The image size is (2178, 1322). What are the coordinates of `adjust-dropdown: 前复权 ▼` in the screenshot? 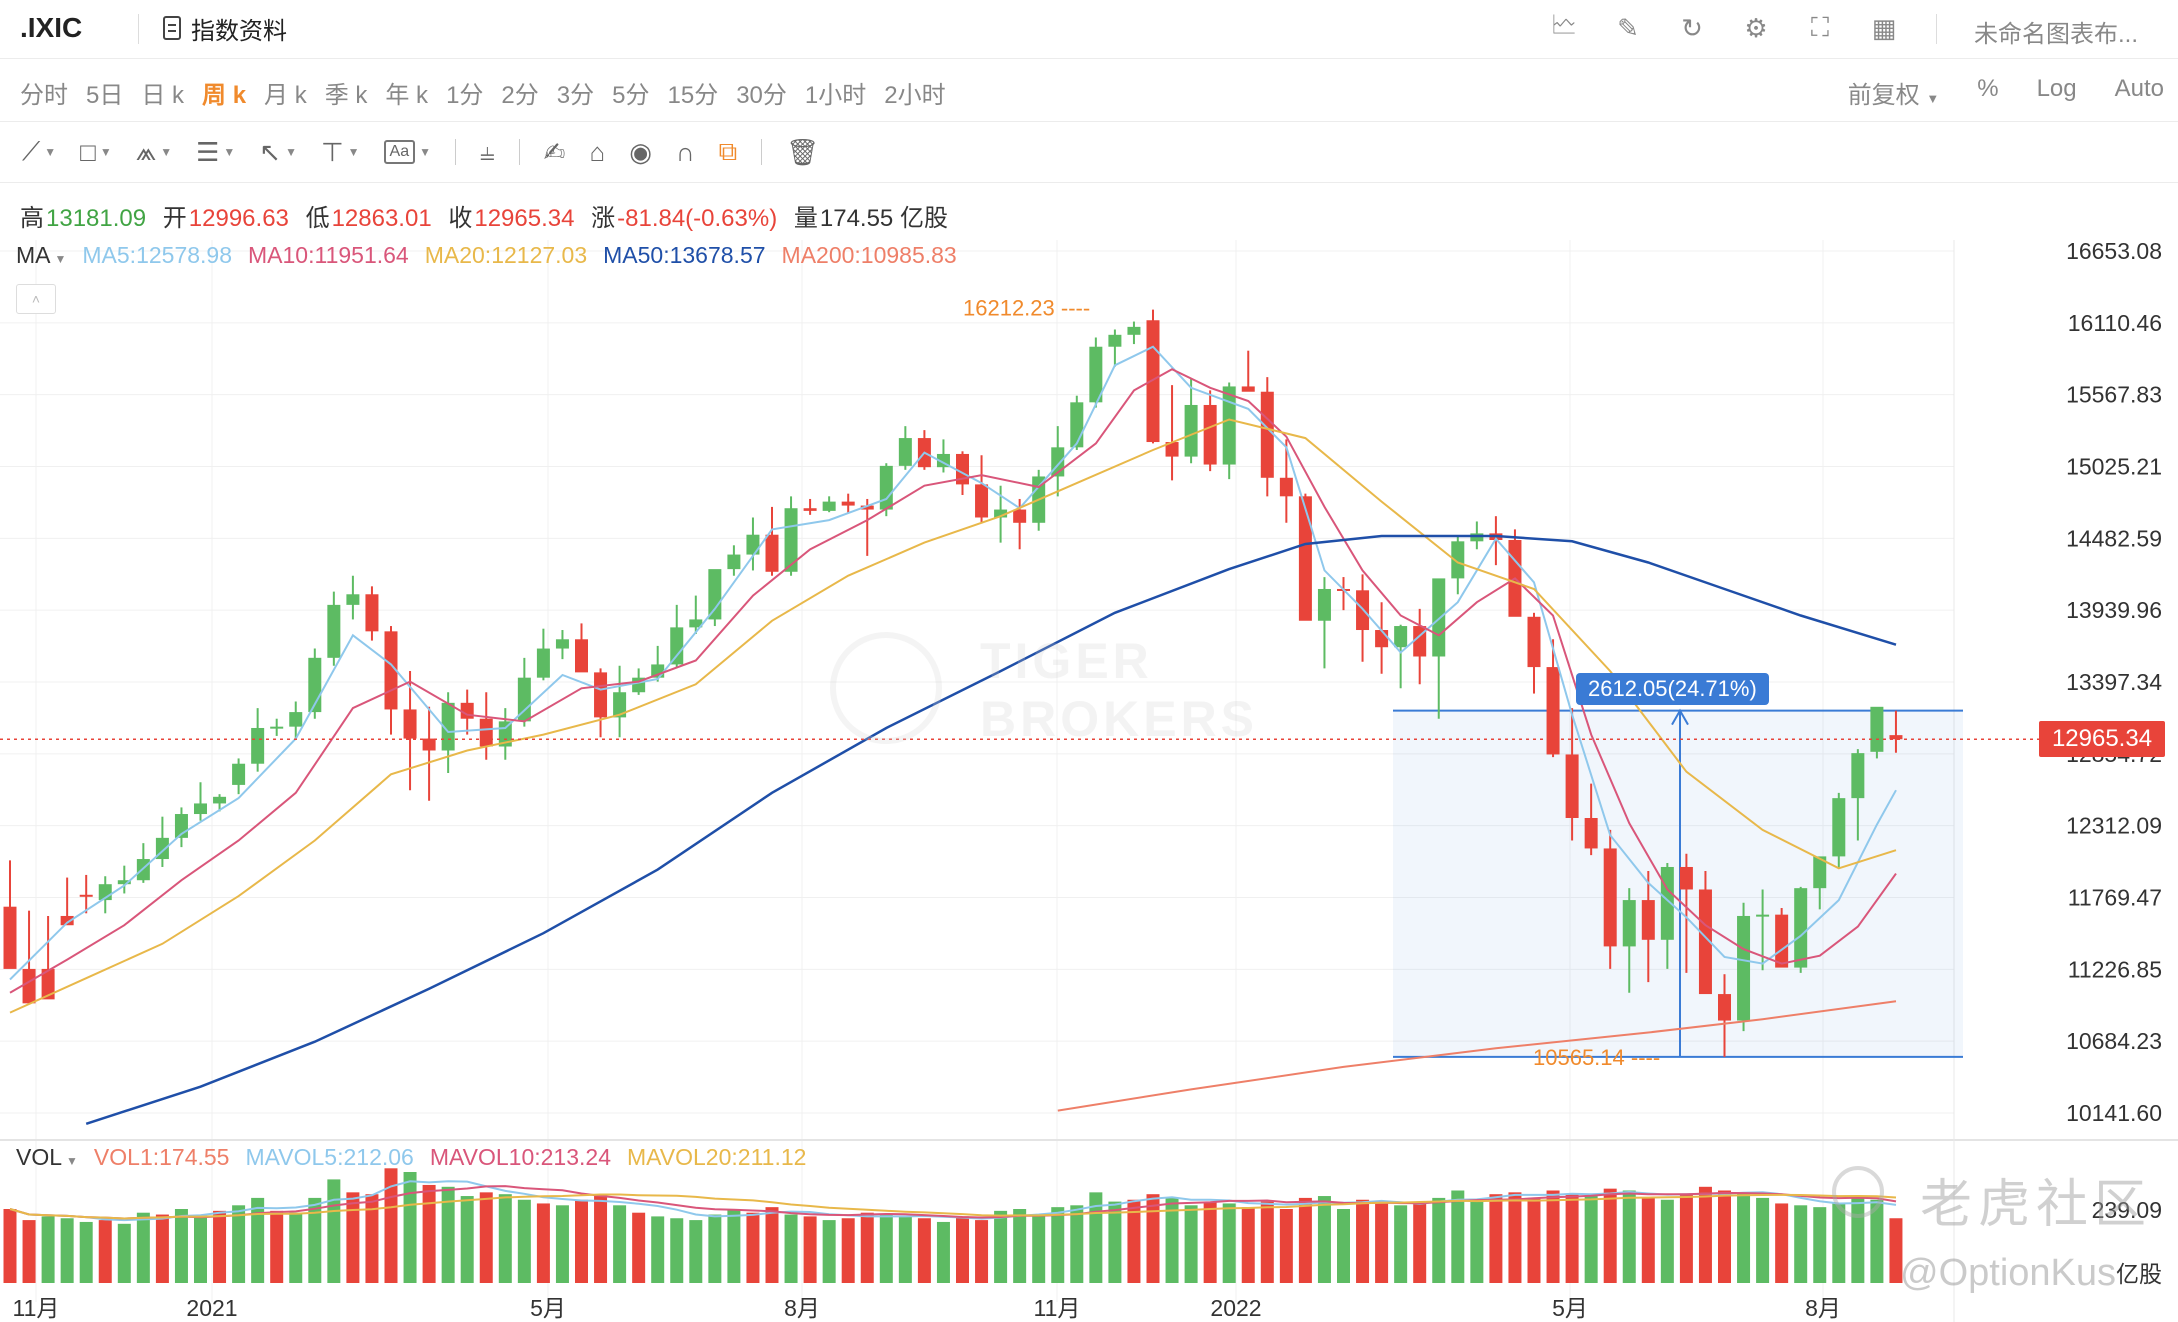 It's located at (1894, 92).